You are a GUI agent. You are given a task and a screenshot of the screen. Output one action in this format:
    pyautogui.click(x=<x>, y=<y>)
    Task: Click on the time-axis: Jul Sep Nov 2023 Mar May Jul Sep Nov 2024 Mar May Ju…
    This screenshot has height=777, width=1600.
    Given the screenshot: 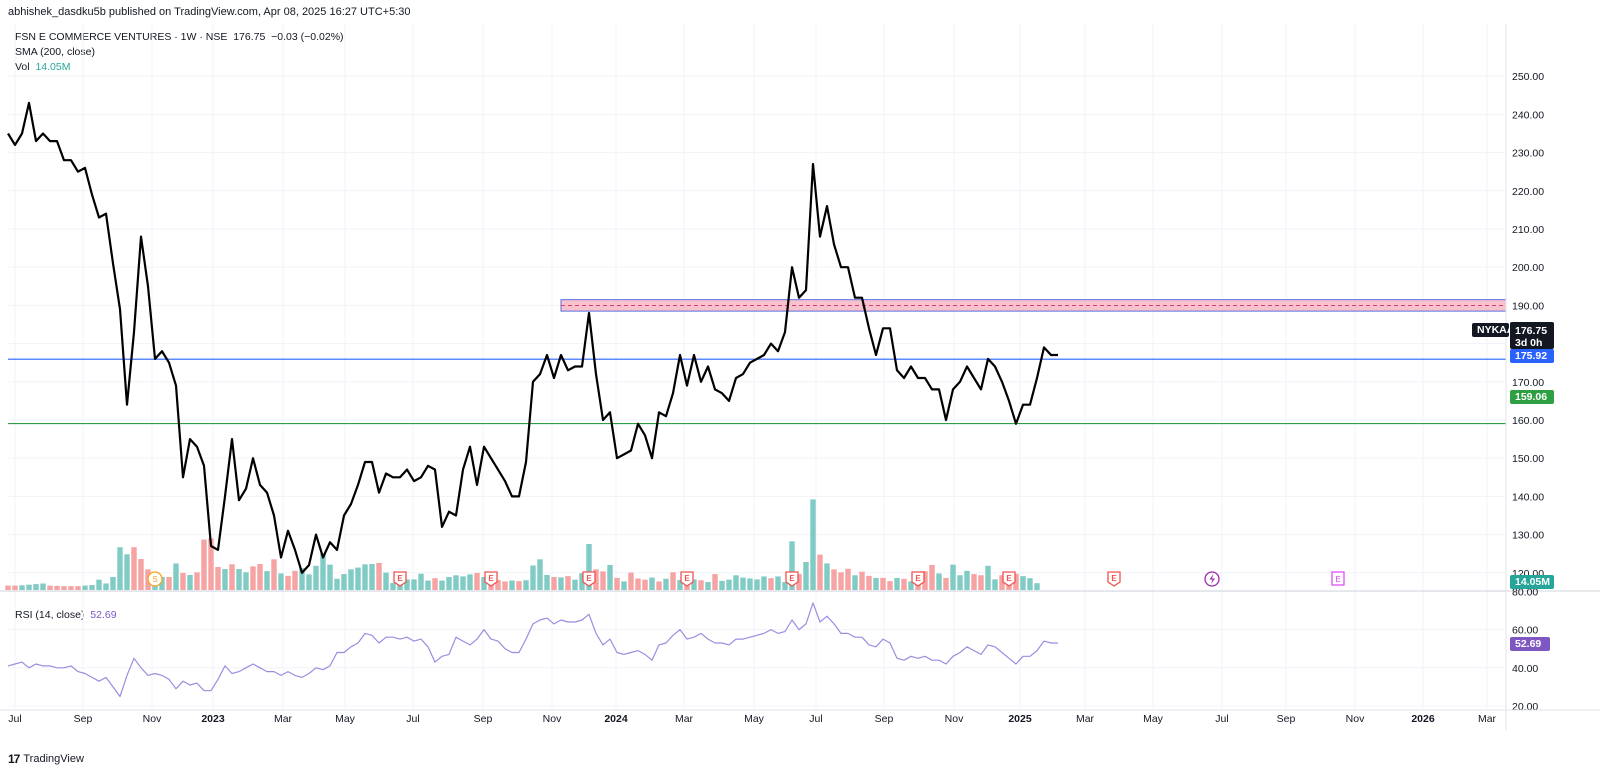 What is the action you would take?
    pyautogui.click(x=800, y=717)
    